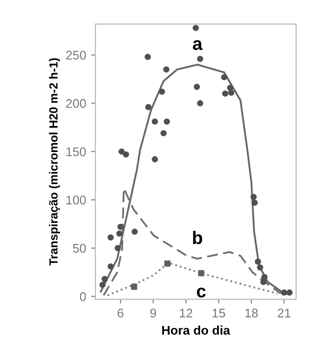 The image size is (329, 344). Describe the element at coordinates (83, 297) in the screenshot. I see `y-tick-label: 0` at that location.